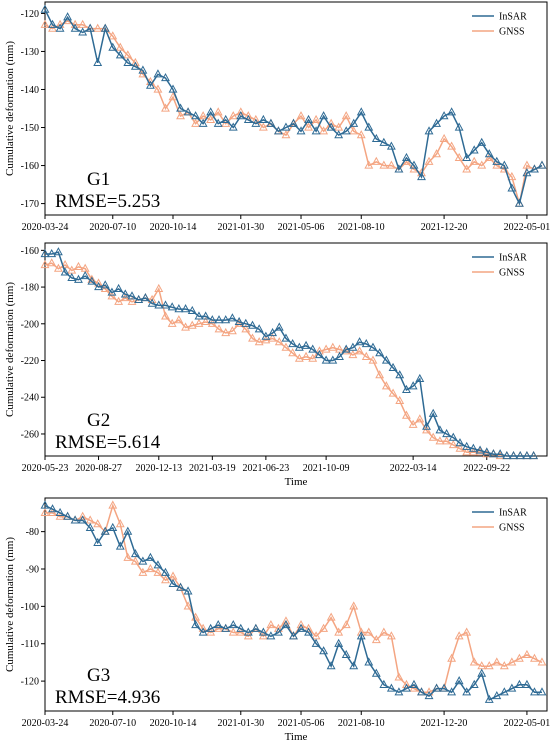 Image resolution: width=550 pixels, height=744 pixels. Describe the element at coordinates (361, 227) in the screenshot. I see `x-tick-label: 2021-08-10` at that location.